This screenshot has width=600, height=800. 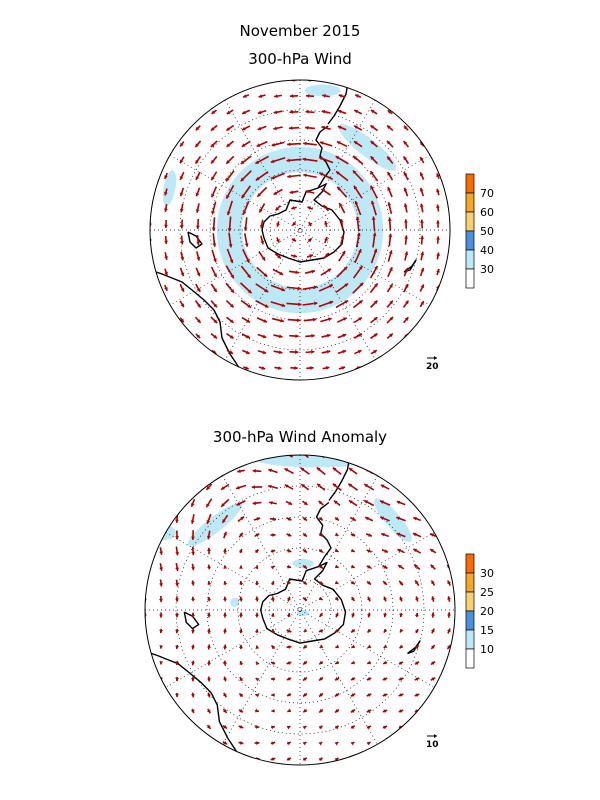 What do you see at coordinates (432, 367) in the screenshot?
I see `wind-reference-vector-label: 20` at bounding box center [432, 367].